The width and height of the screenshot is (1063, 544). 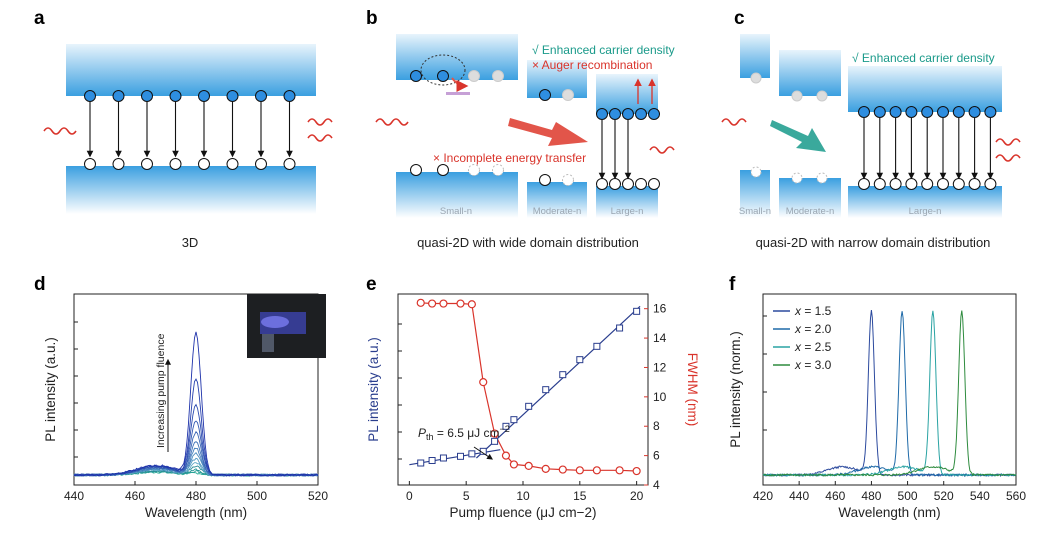 I want to click on band-large-n-bottom-c, so click(x=925, y=202).